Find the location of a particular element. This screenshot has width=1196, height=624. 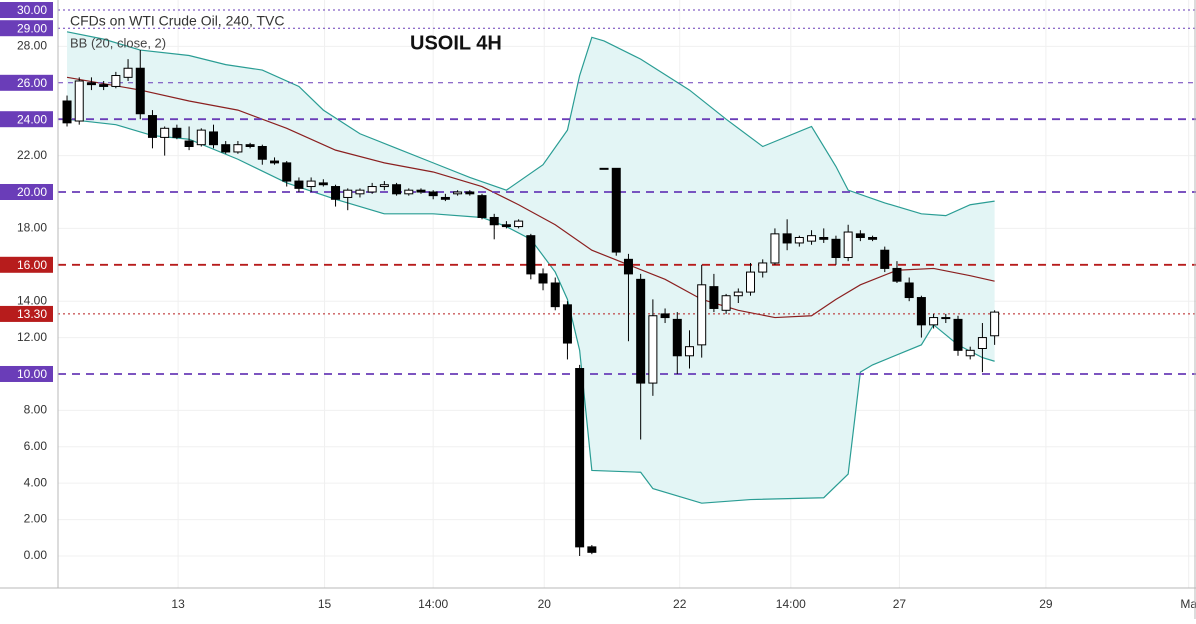

x-tick-label: 13 is located at coordinates (178, 604).